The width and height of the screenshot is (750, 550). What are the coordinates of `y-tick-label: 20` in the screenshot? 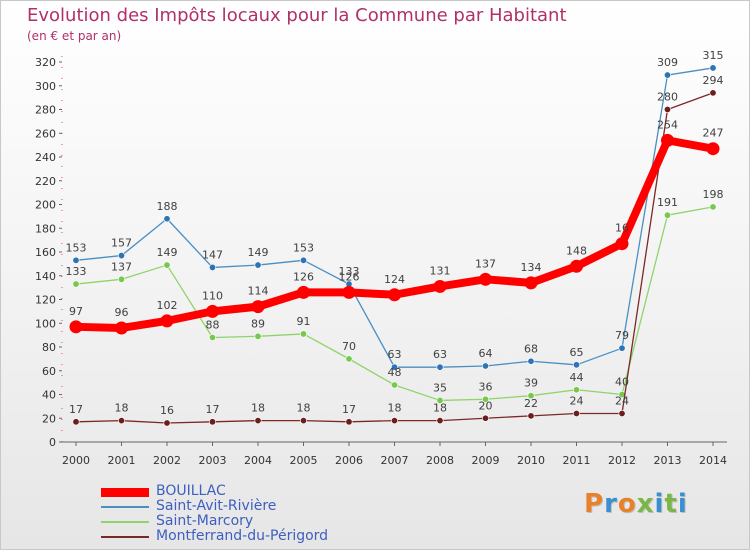 It's located at (49, 418).